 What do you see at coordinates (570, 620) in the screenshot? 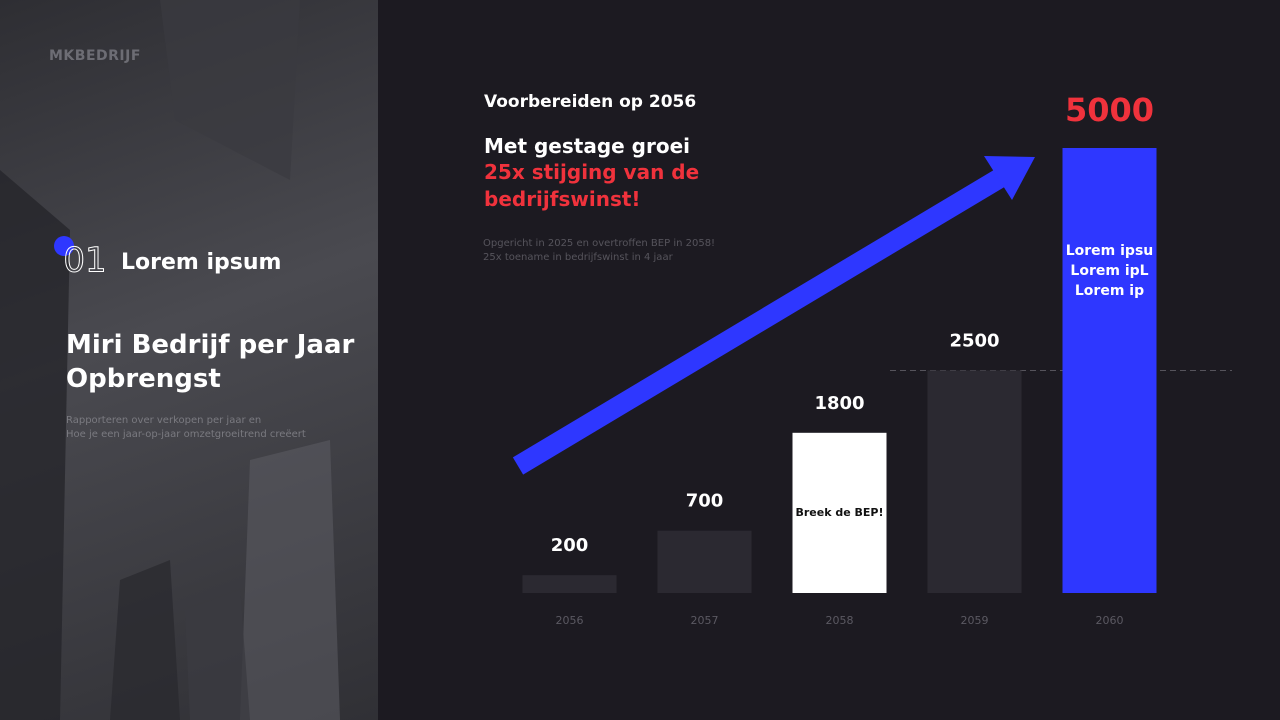
I see `x-tick-label: 2056` at bounding box center [570, 620].